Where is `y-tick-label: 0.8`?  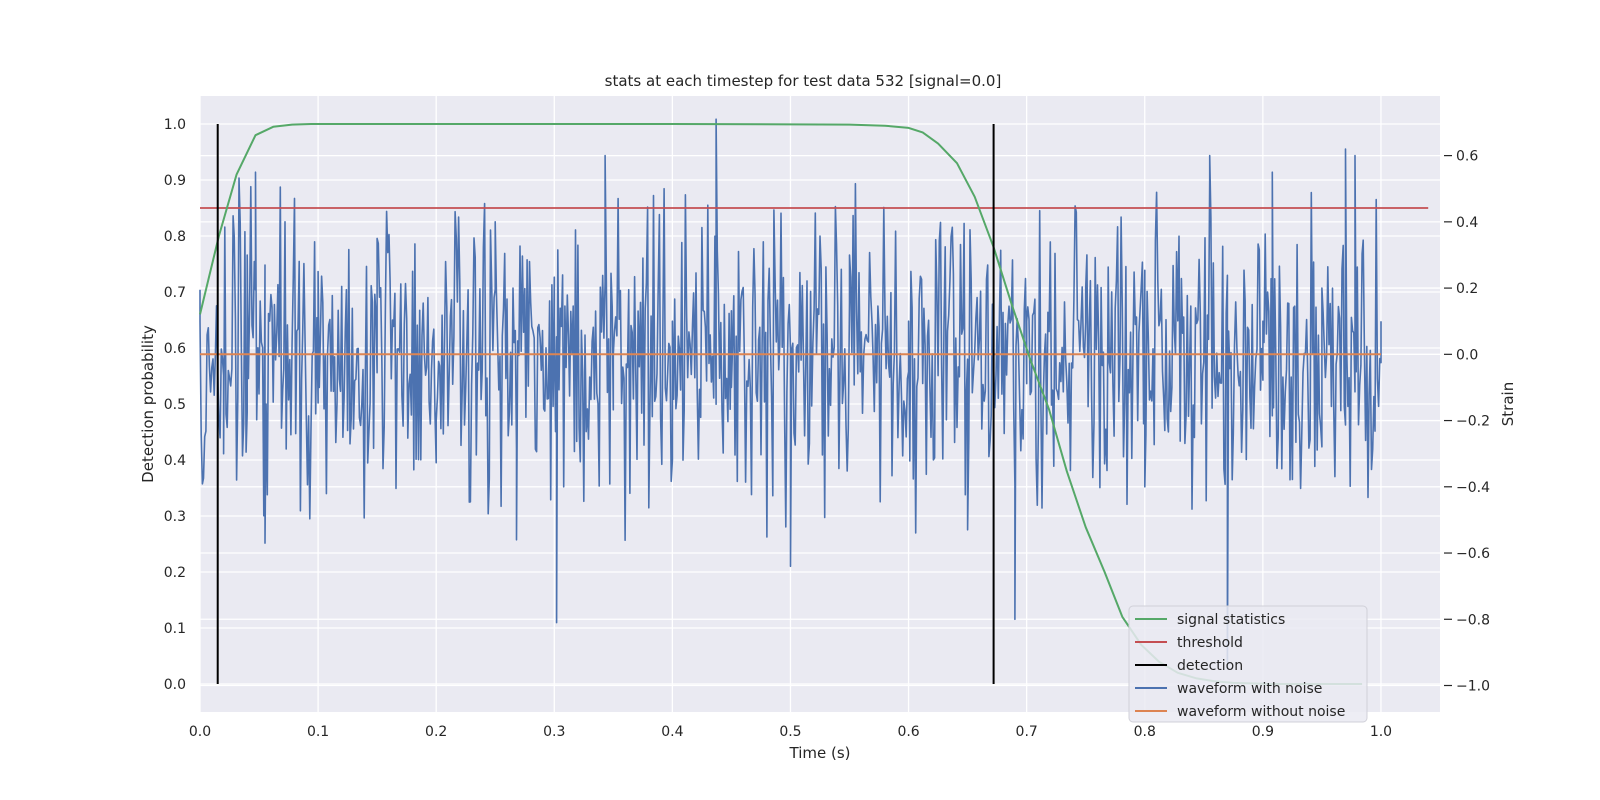
y-tick-label: 0.8 is located at coordinates (175, 237).